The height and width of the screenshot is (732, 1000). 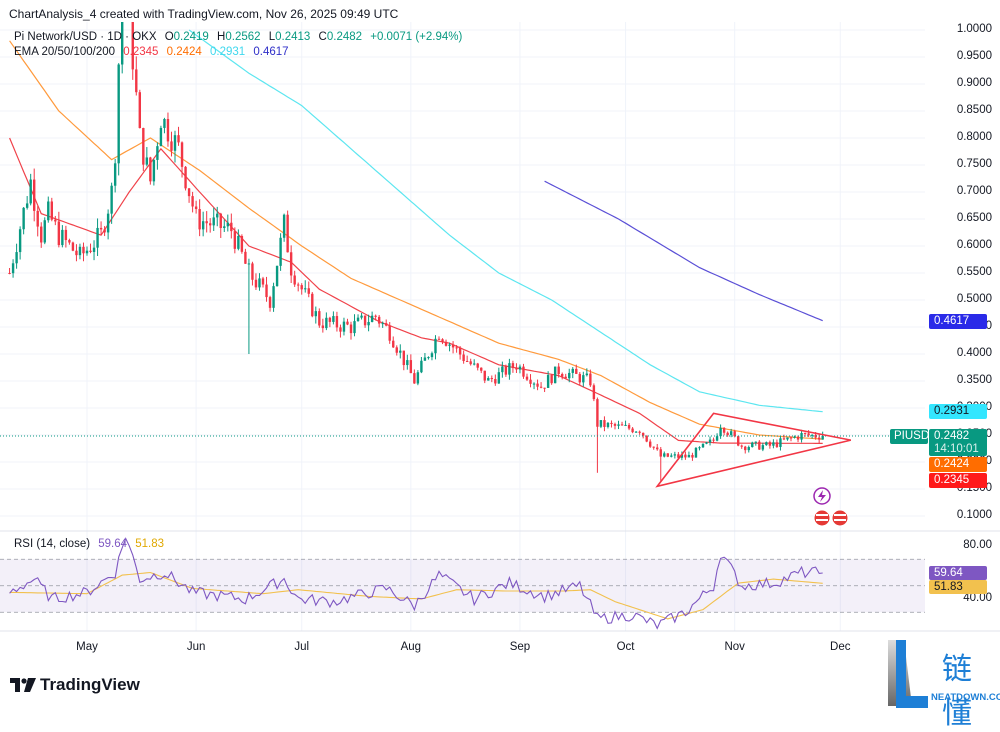 What do you see at coordinates (956, 449) in the screenshot?
I see `bar-countdown: 14:10:01` at bounding box center [956, 449].